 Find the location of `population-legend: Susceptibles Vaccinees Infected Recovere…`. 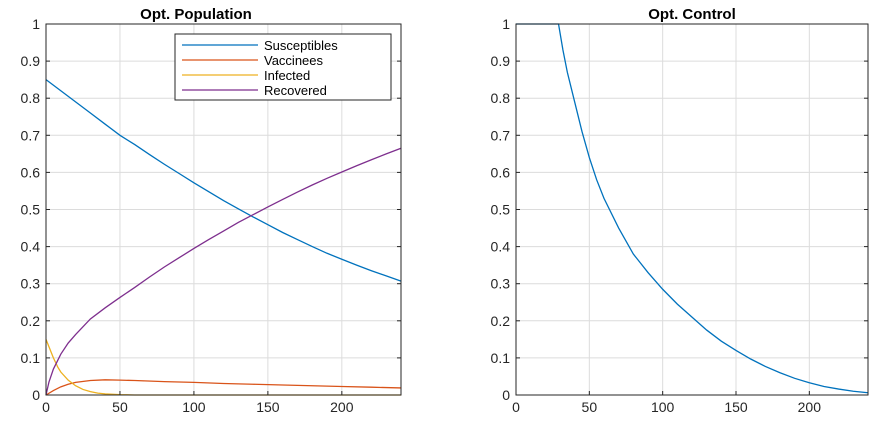

population-legend: Susceptibles Vaccinees Infected Recovere… is located at coordinates (283, 67).